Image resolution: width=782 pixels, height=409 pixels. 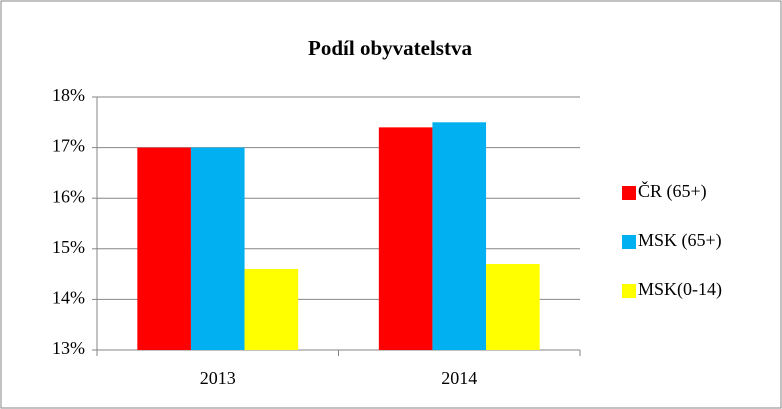 What do you see at coordinates (68, 196) in the screenshot?
I see `y-tick-label: 16%` at bounding box center [68, 196].